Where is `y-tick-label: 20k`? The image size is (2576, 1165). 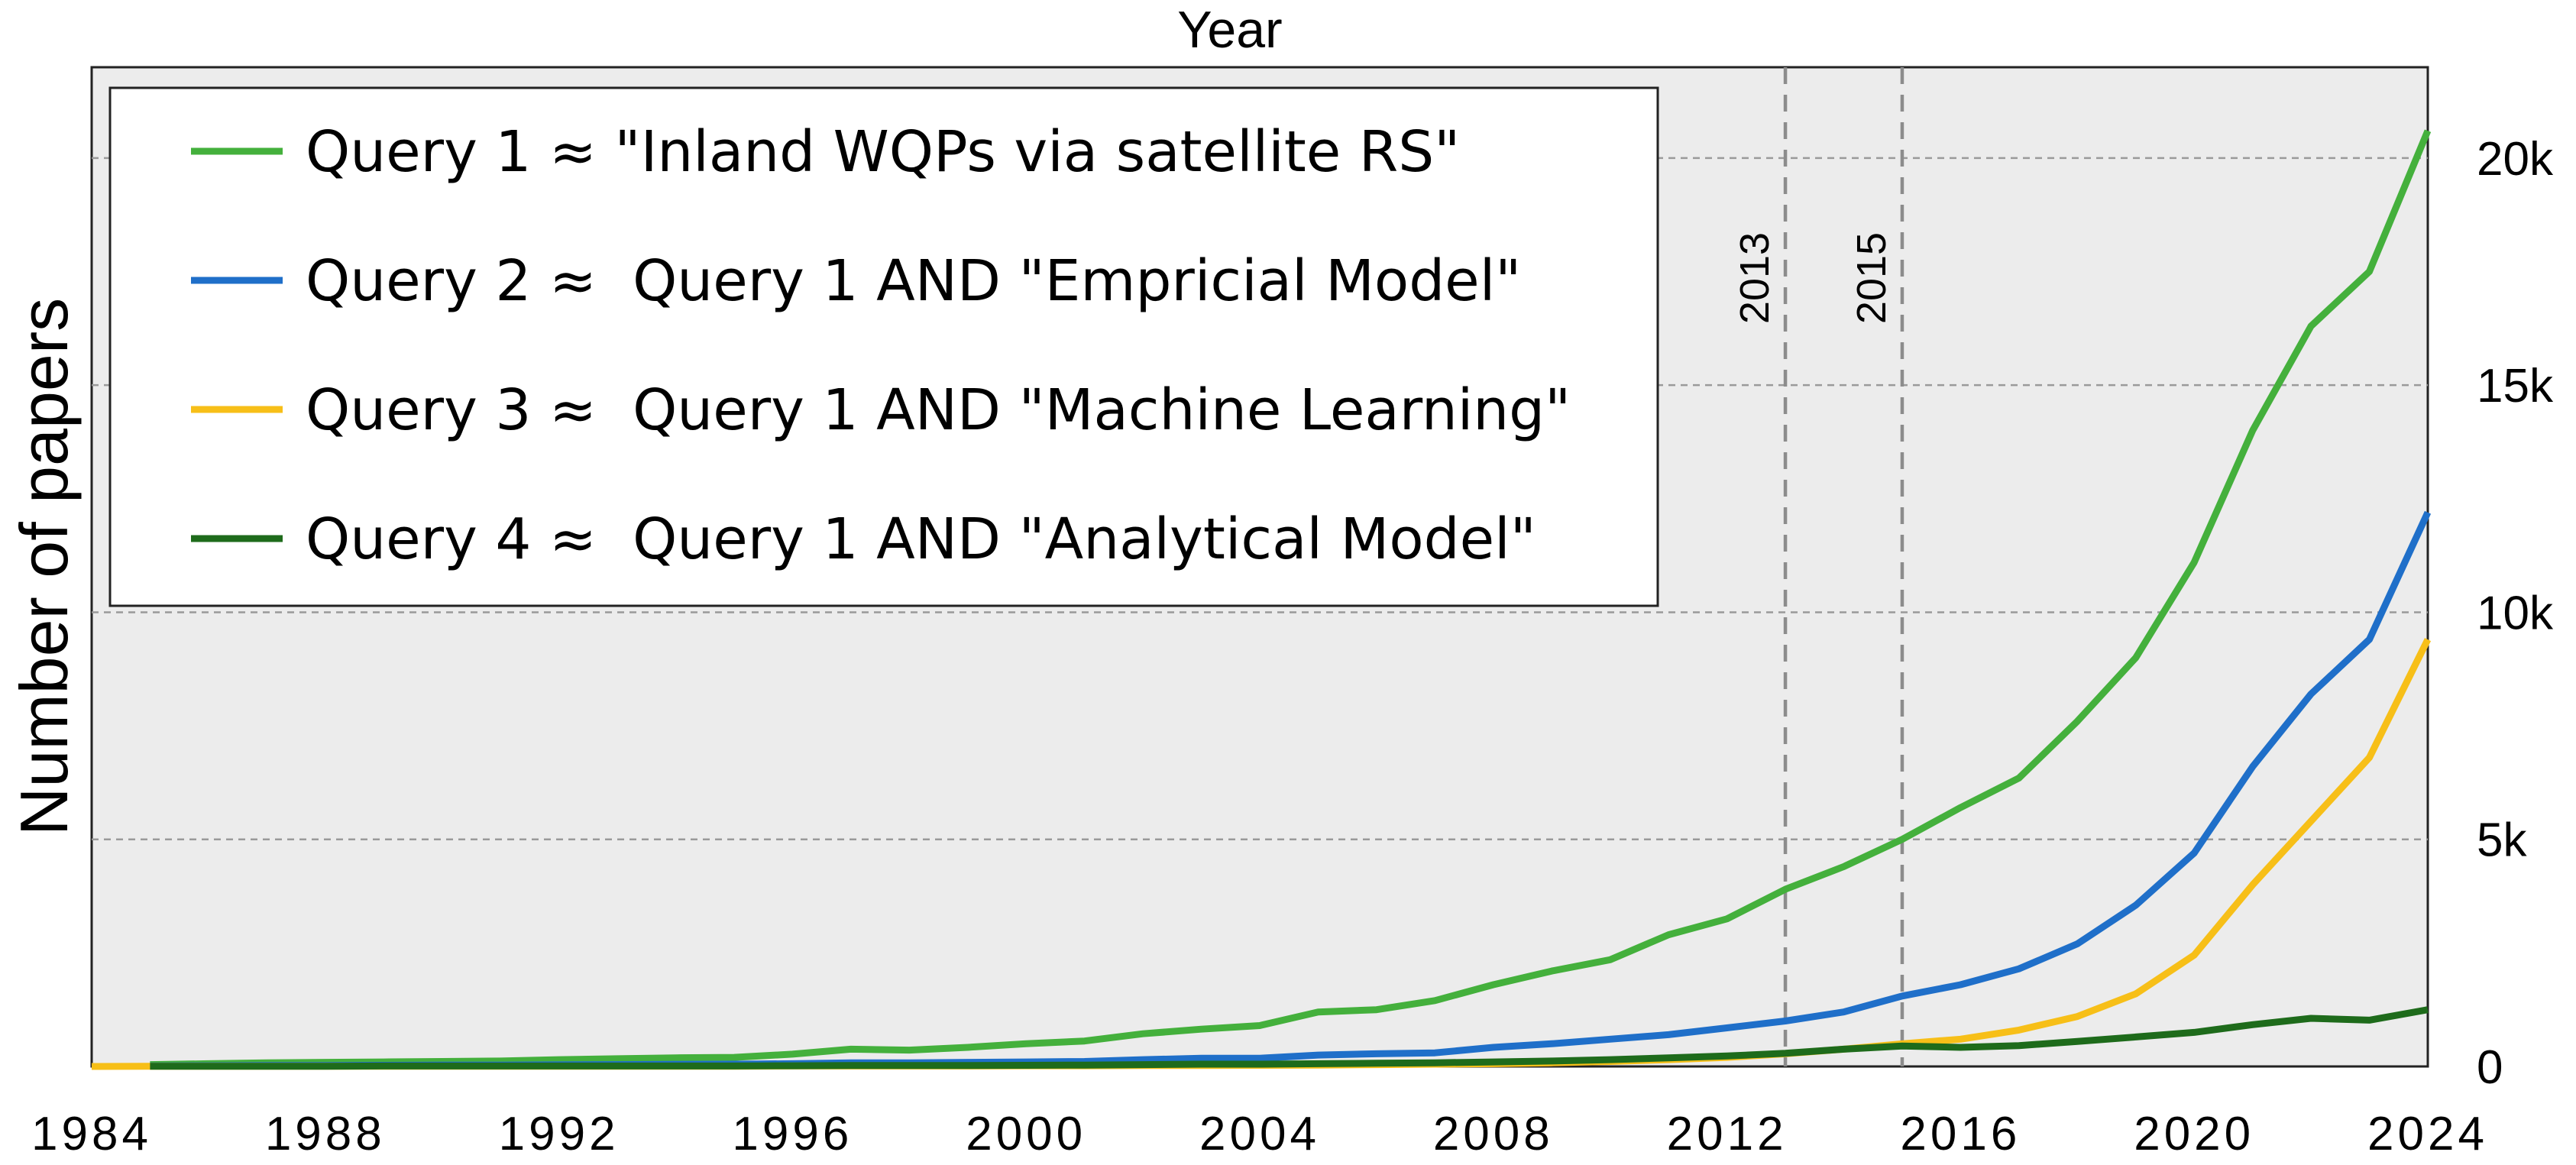 y-tick-label: 20k is located at coordinates (2515, 159).